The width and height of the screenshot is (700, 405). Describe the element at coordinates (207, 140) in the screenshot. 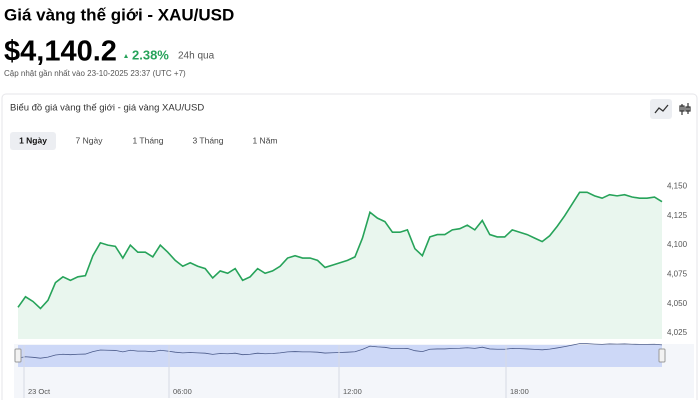

I see `range-button: 3 Tháng` at that location.